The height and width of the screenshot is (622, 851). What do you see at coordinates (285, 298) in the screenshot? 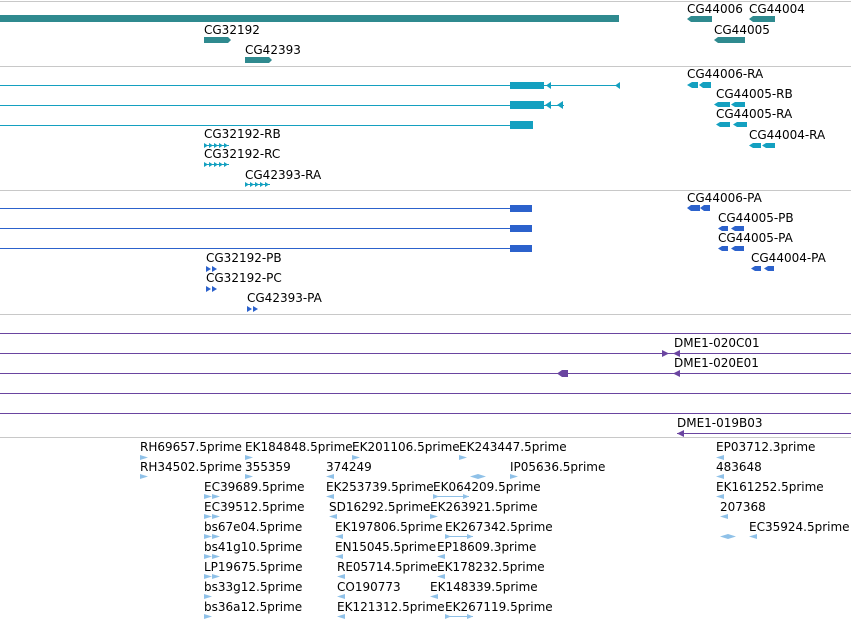
I see `feature-label-cg42393-pa: CG42393-PA` at bounding box center [285, 298].